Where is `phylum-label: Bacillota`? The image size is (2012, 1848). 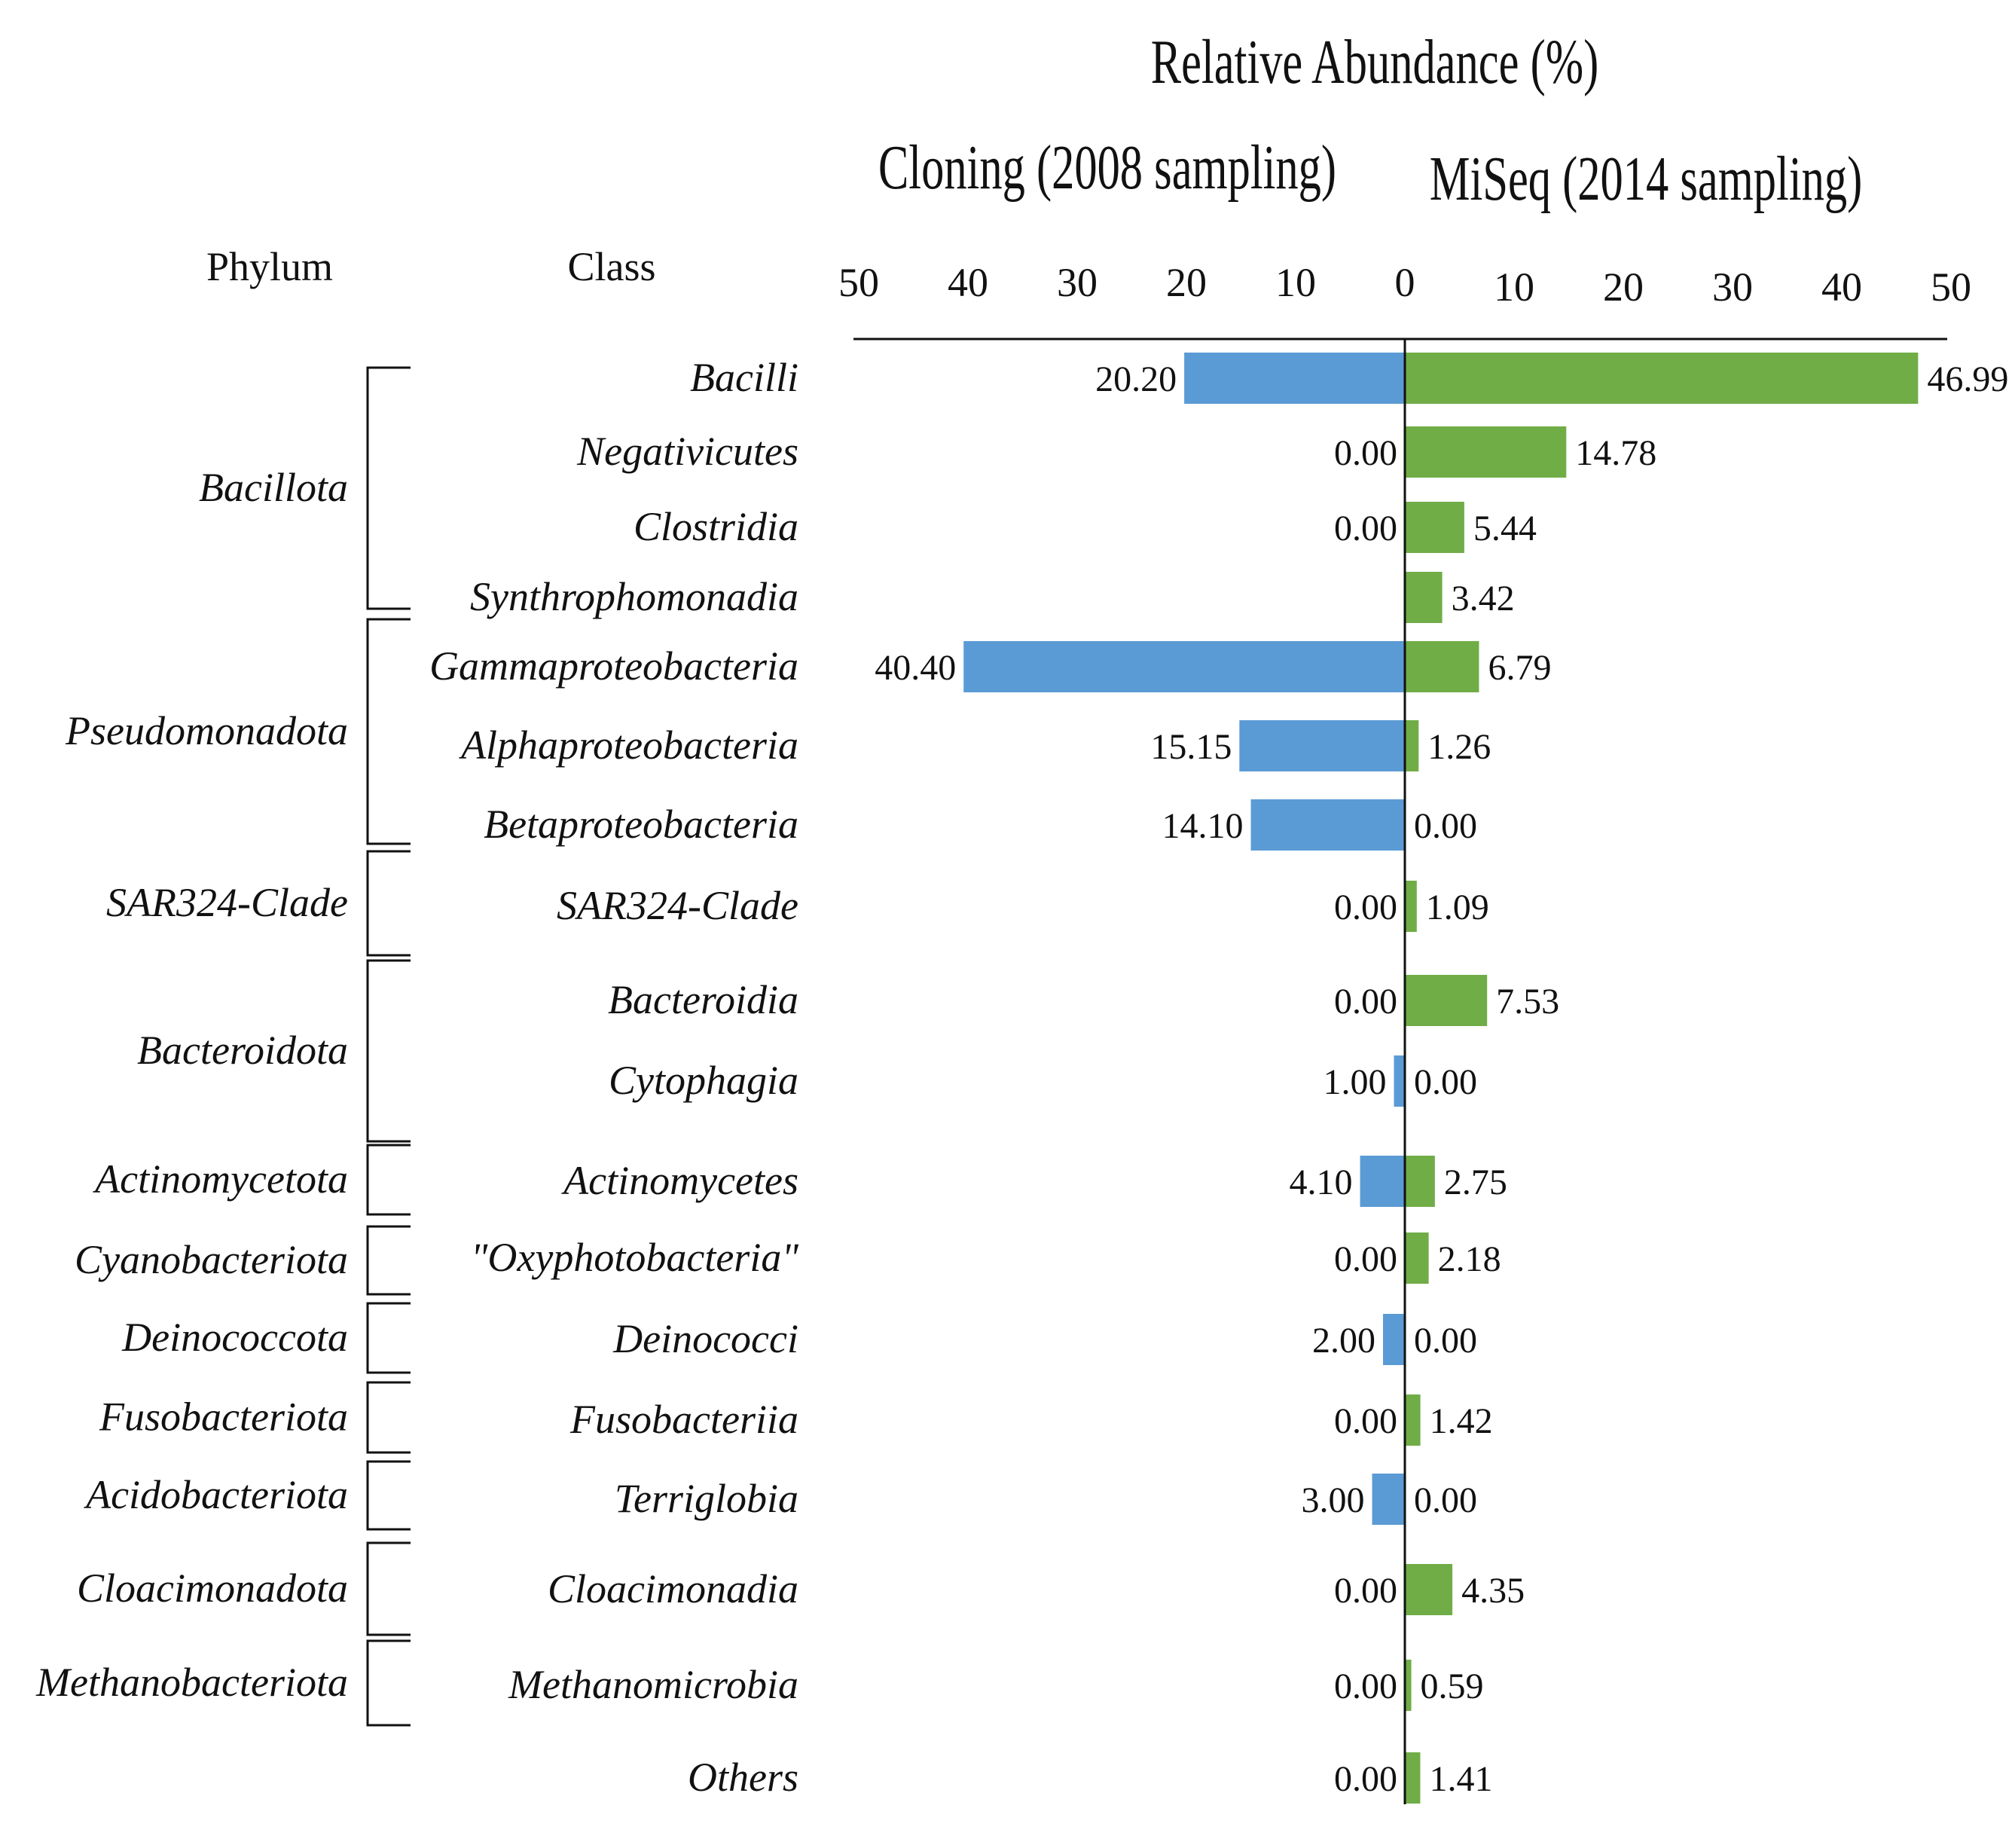 phylum-label: Bacillota is located at coordinates (273, 487).